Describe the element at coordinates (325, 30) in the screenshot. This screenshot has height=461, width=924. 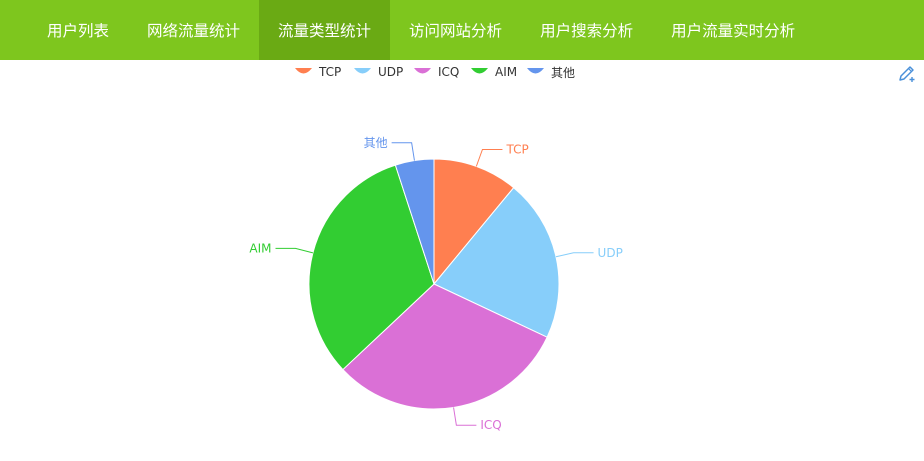
I see `nav-item-traffic-type: 流量类型统计` at that location.